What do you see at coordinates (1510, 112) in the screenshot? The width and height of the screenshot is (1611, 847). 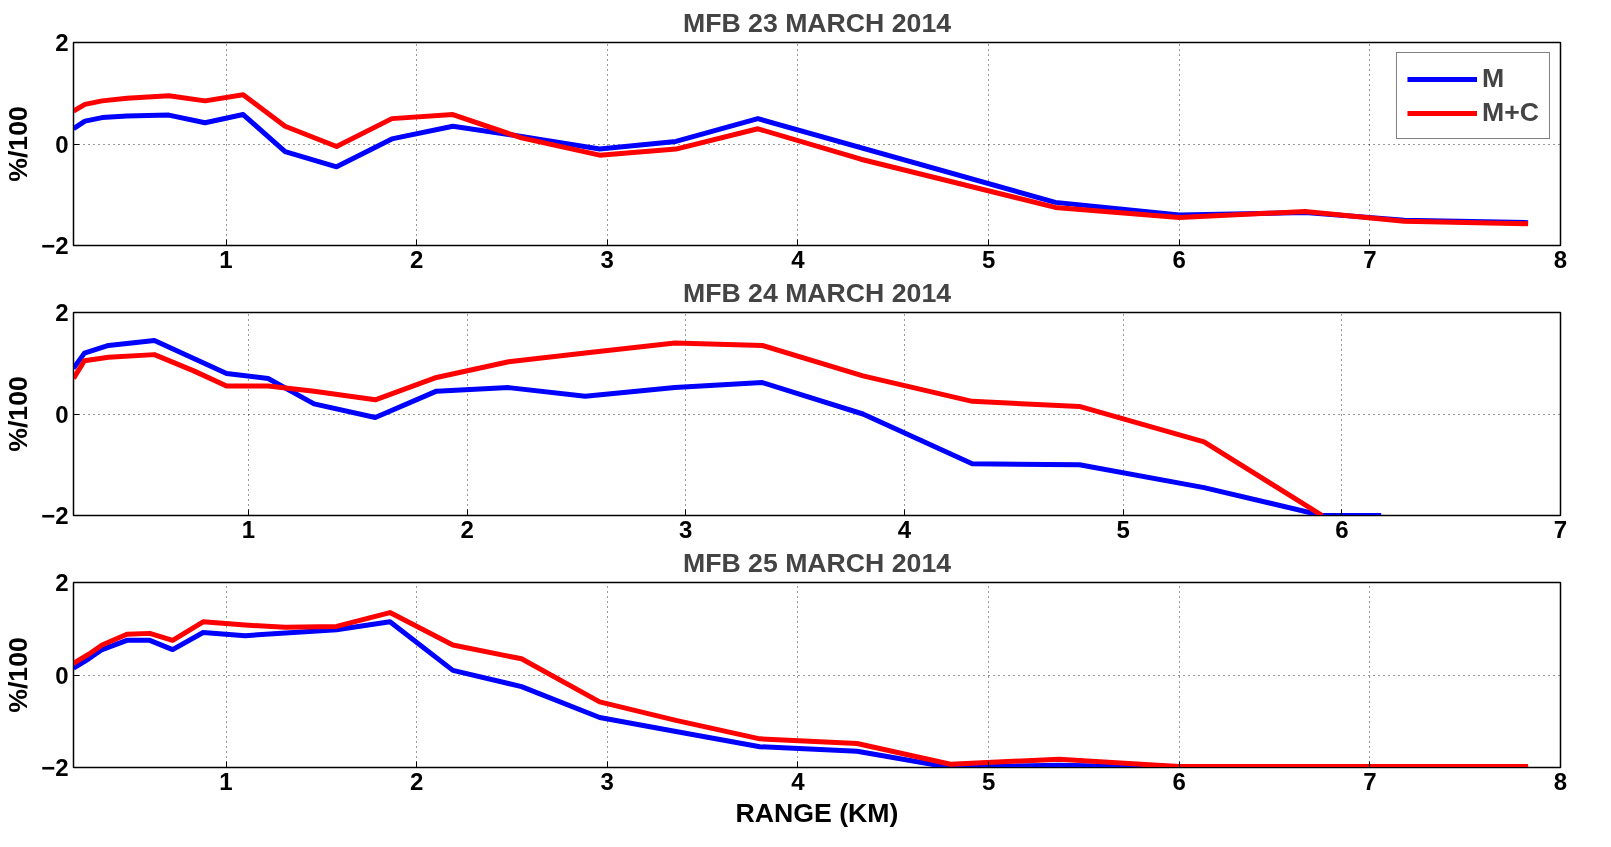 I see `legend-label: M+C` at bounding box center [1510, 112].